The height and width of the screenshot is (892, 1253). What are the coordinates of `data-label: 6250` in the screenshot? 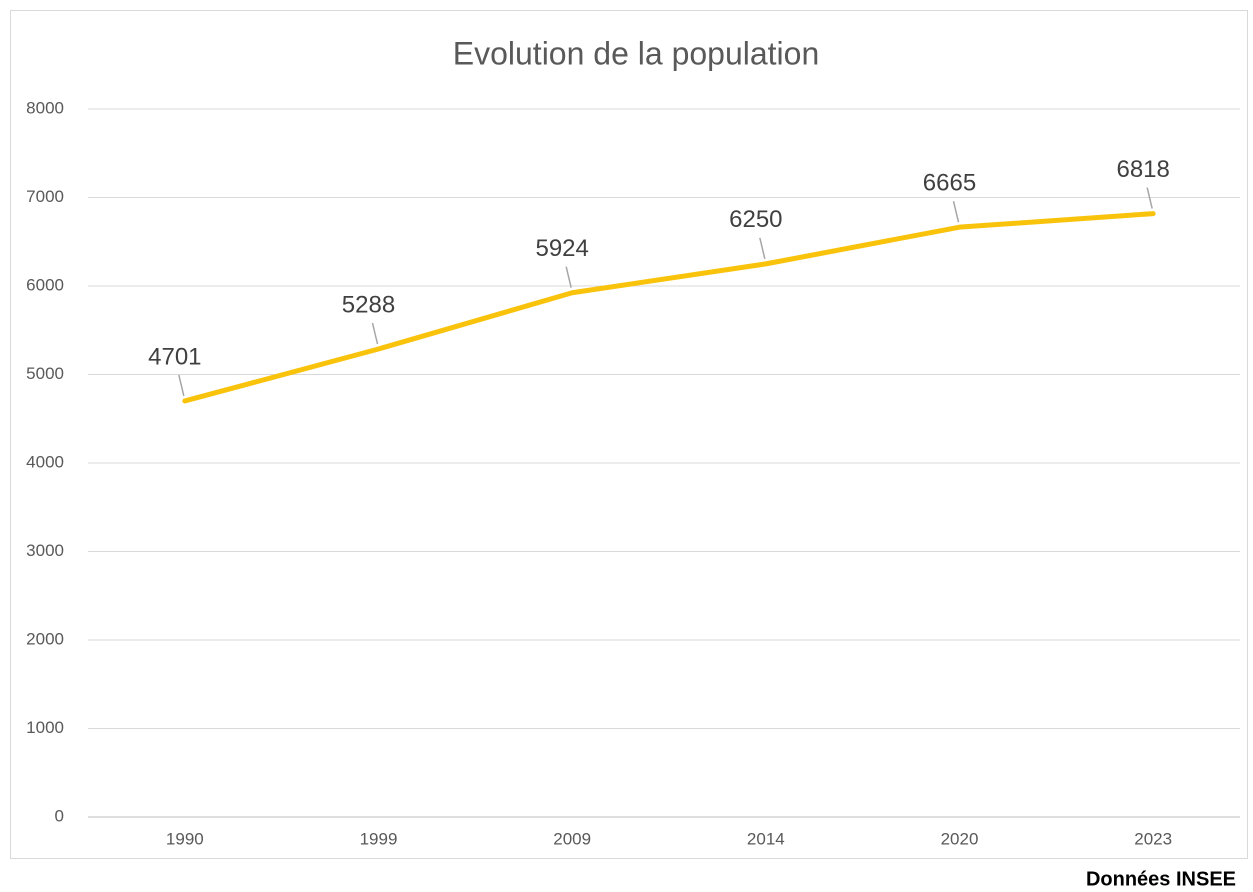 It's located at (755, 219).